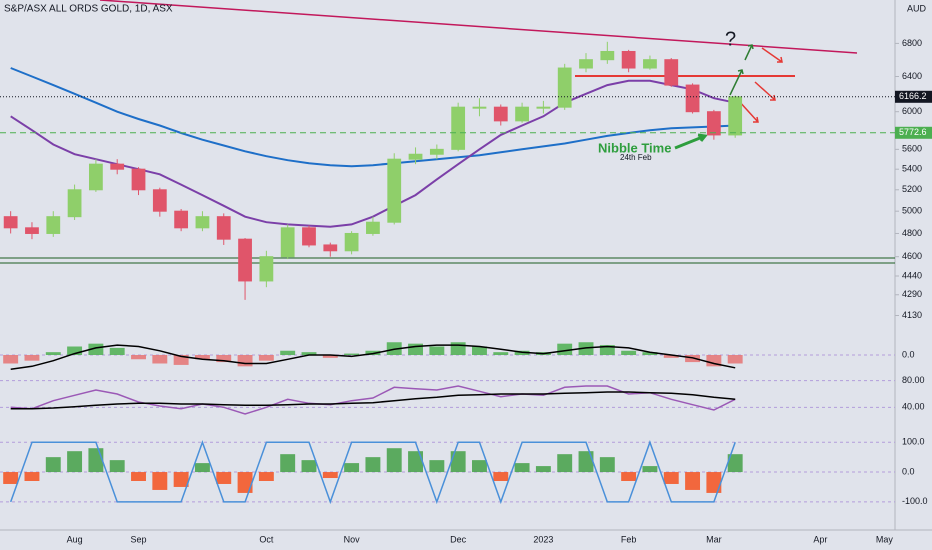  What do you see at coordinates (917, 8) in the screenshot?
I see `currency-label: AUD` at bounding box center [917, 8].